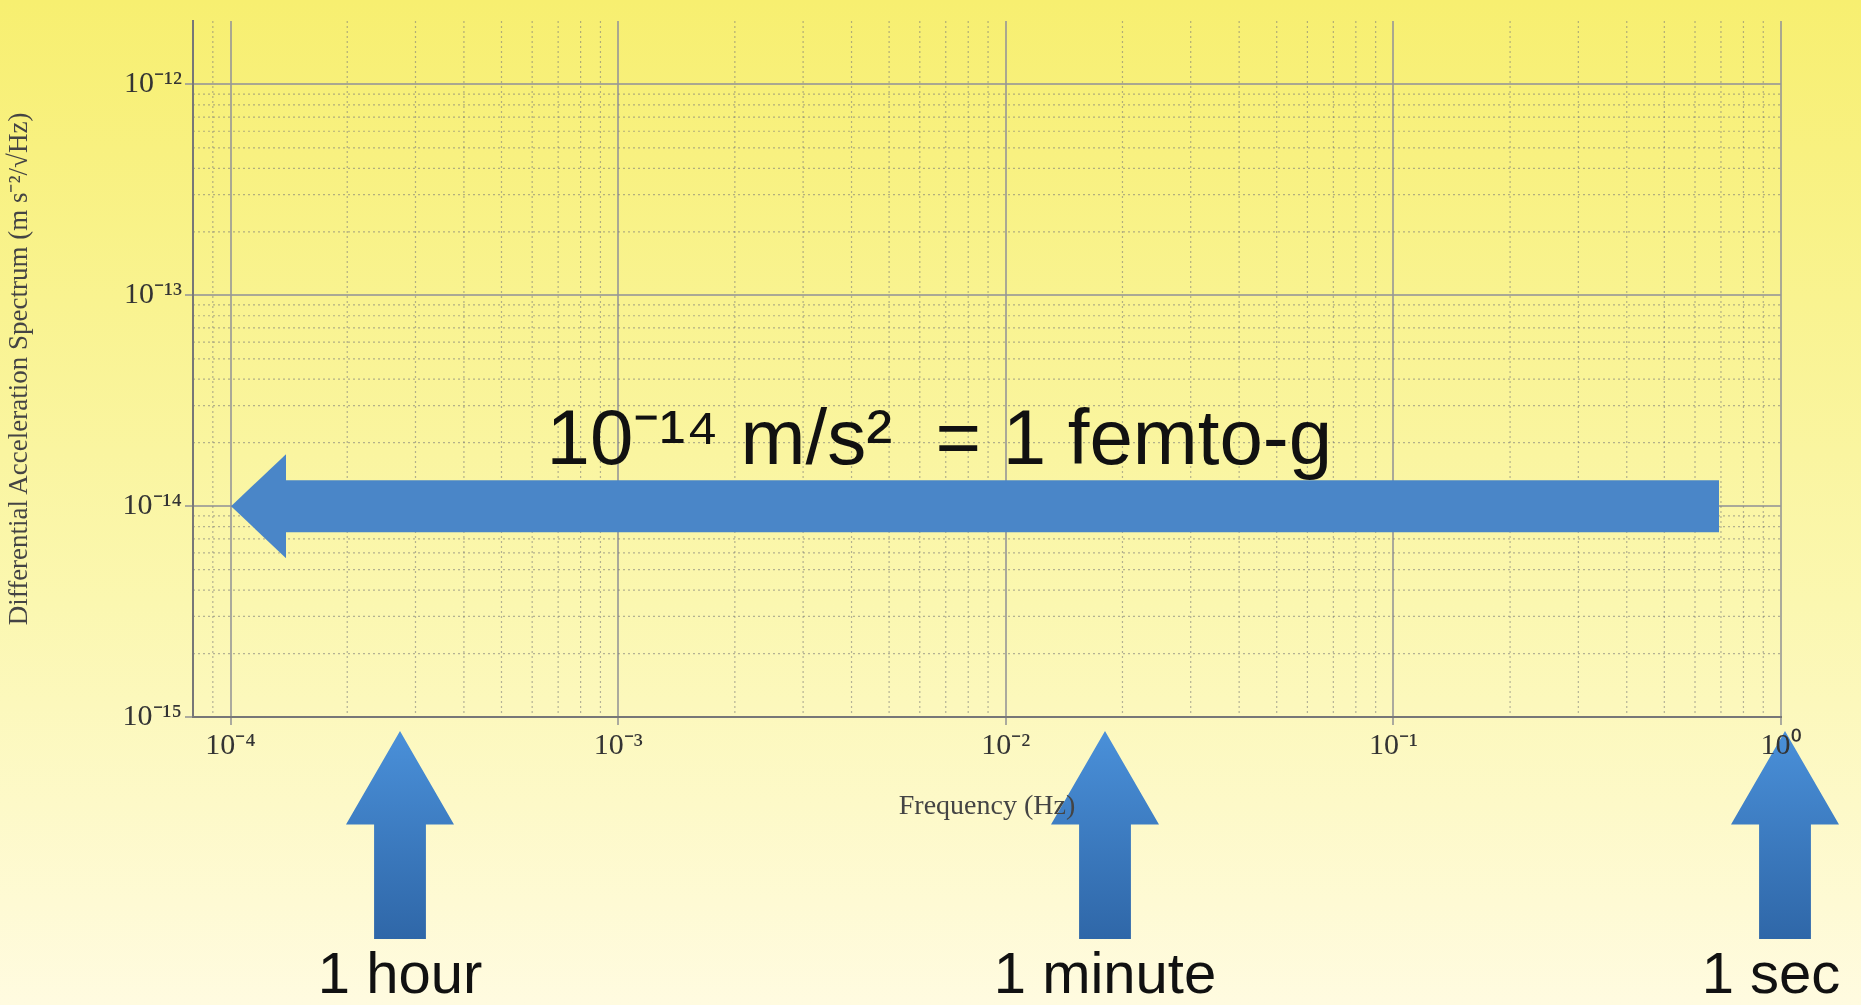 This screenshot has width=1861, height=1005. What do you see at coordinates (153, 293) in the screenshot?
I see `y-tick-label: 10⁻¹³` at bounding box center [153, 293].